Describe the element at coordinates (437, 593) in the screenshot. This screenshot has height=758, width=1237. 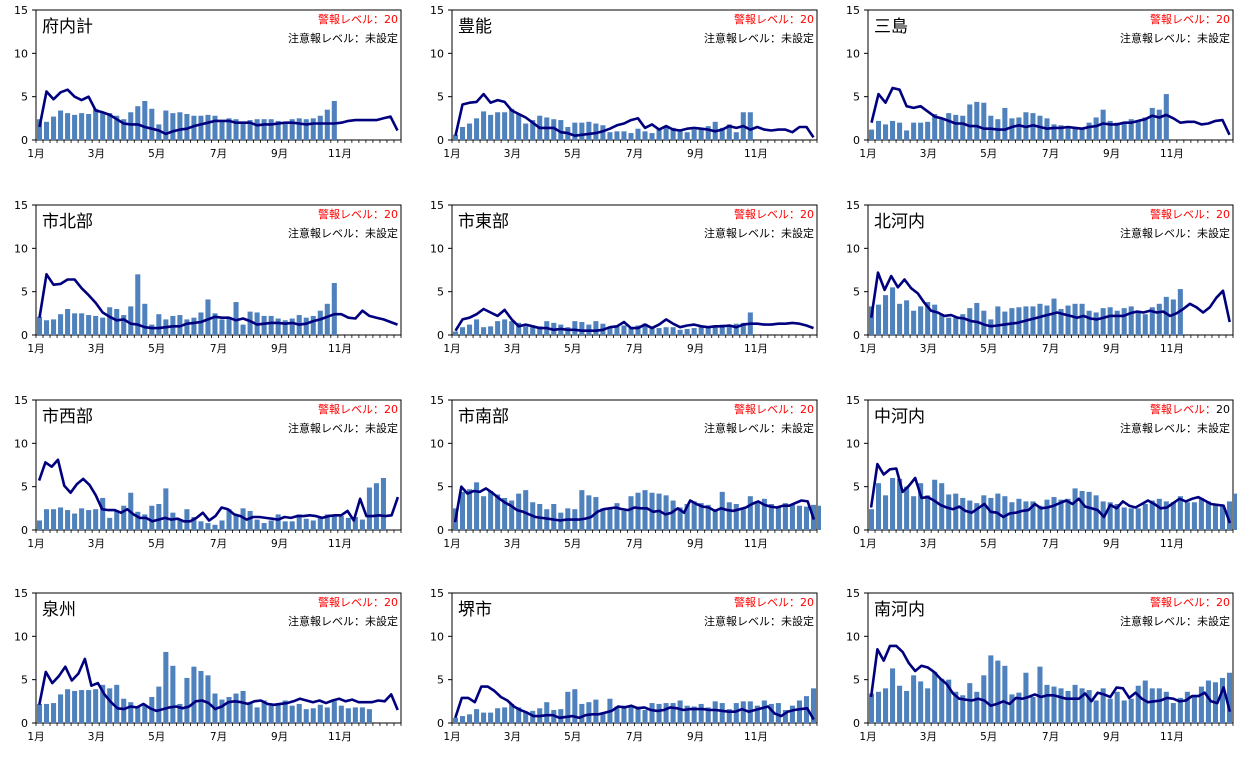
I see `y-tick-label: 15` at that location.